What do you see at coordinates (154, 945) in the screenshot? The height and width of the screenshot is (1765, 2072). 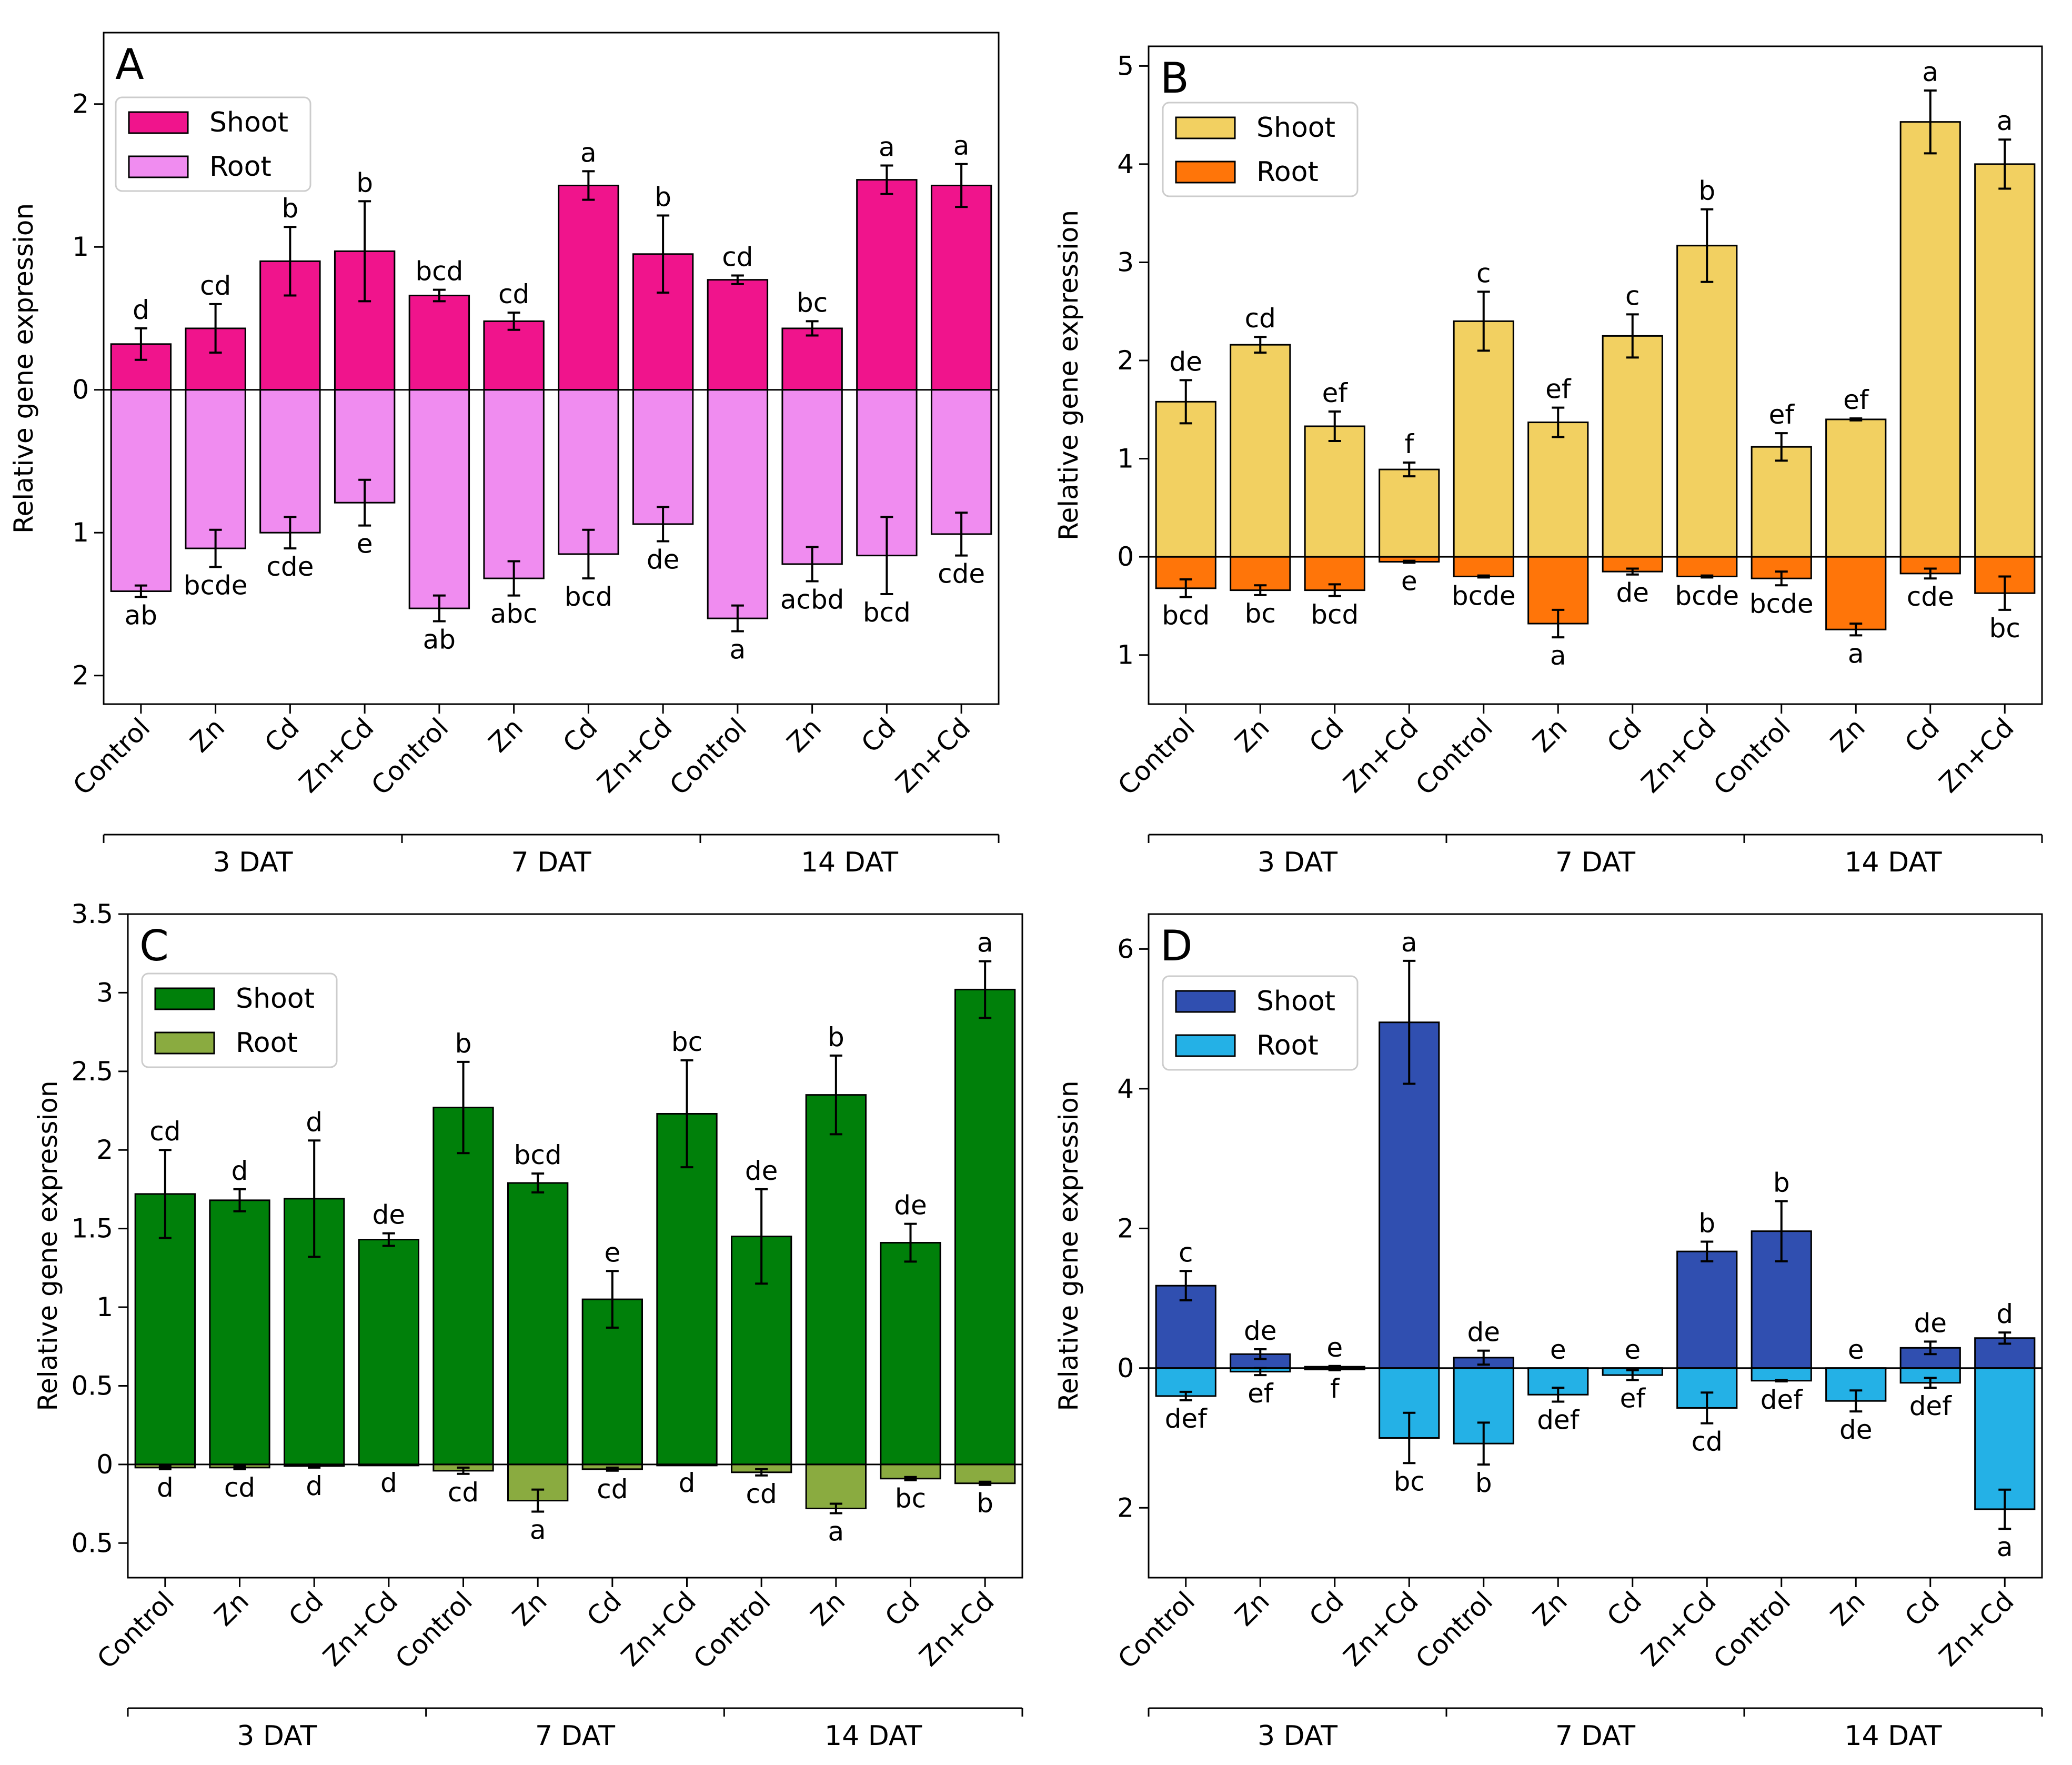 I see `panel-letter: C` at bounding box center [154, 945].